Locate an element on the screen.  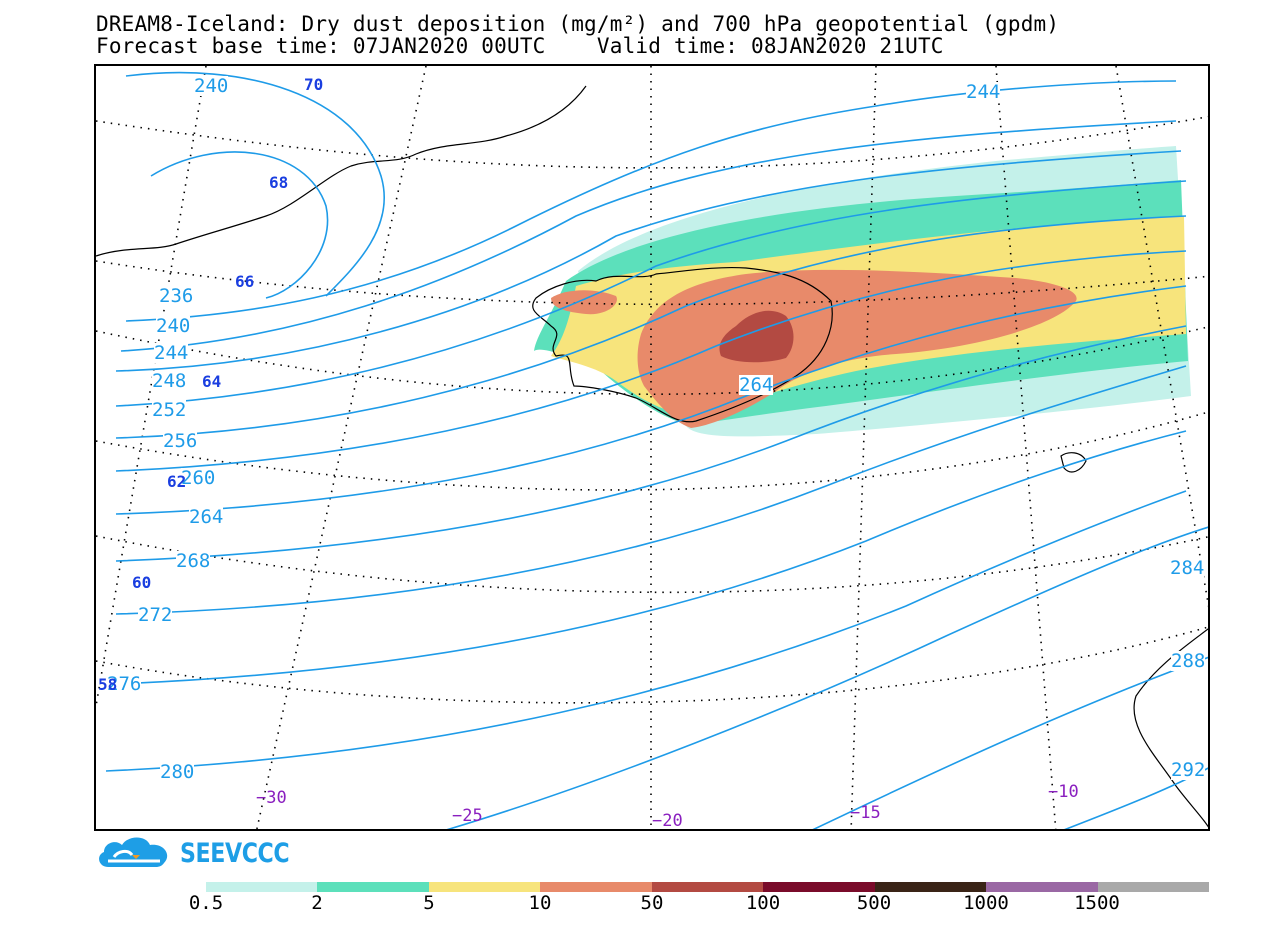
latitude-label: 68 is located at coordinates (279, 182).